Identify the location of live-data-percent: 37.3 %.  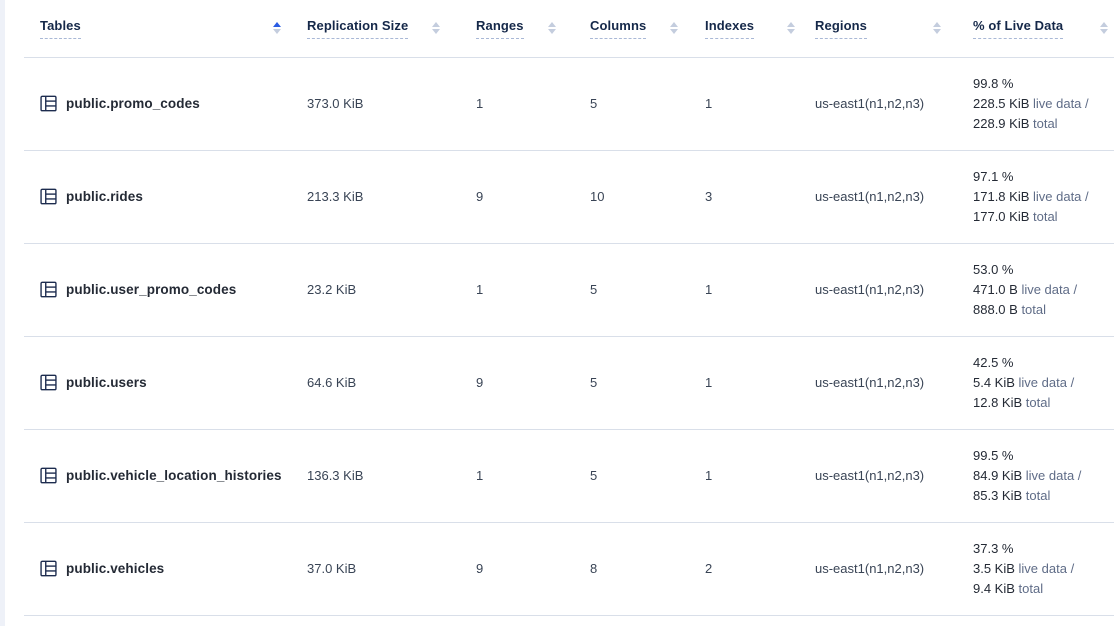
(993, 548).